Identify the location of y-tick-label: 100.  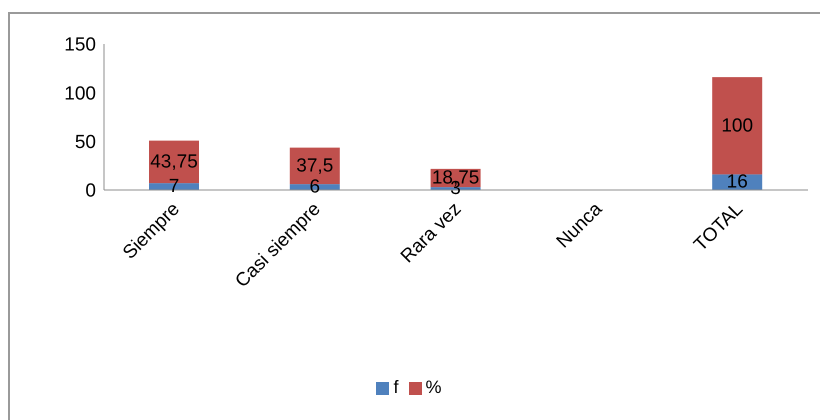
(80, 93).